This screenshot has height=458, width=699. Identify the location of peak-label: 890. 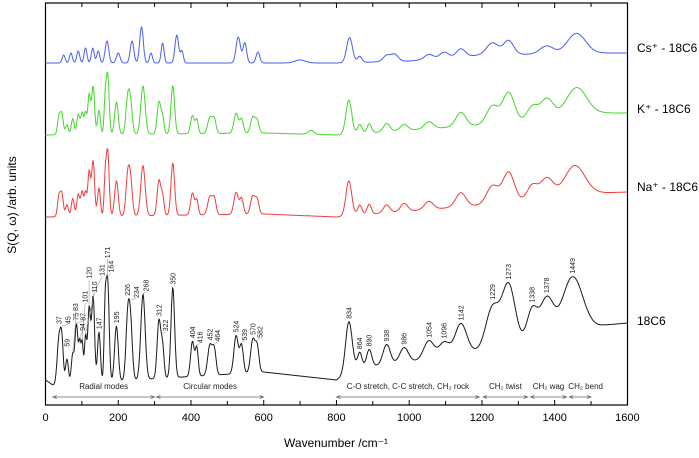
(370, 341).